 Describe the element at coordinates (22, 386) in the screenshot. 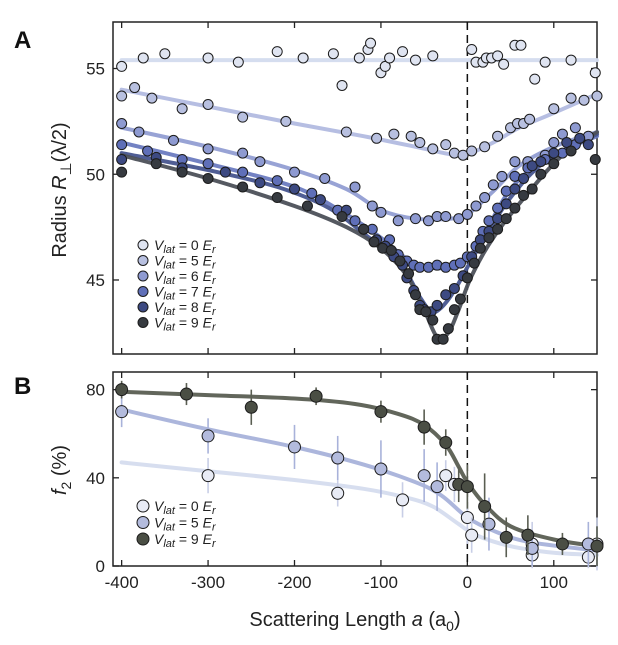

I see `panel-b-label: B` at that location.